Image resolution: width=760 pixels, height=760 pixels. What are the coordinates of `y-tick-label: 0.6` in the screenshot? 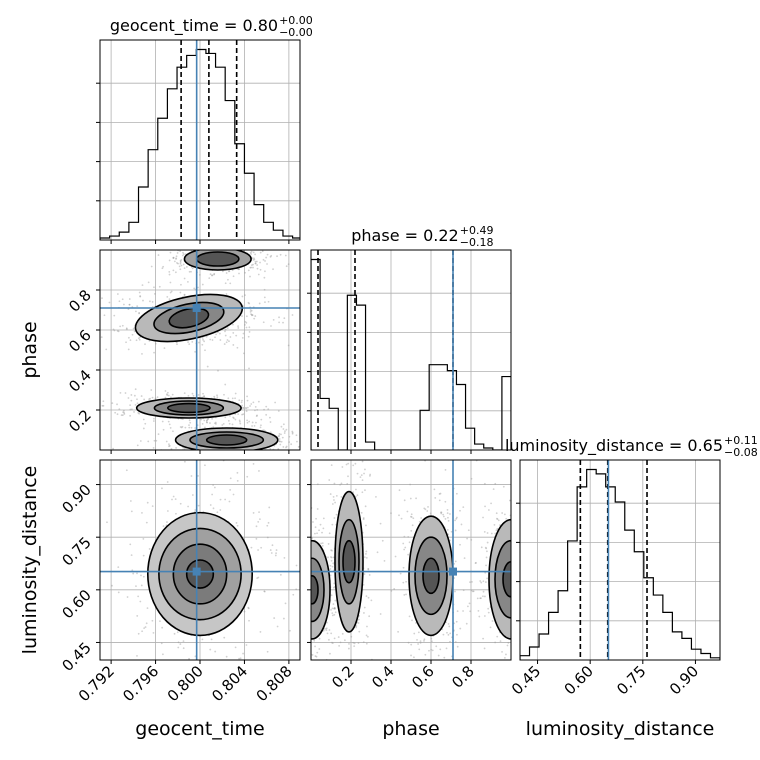 It's located at (80, 341).